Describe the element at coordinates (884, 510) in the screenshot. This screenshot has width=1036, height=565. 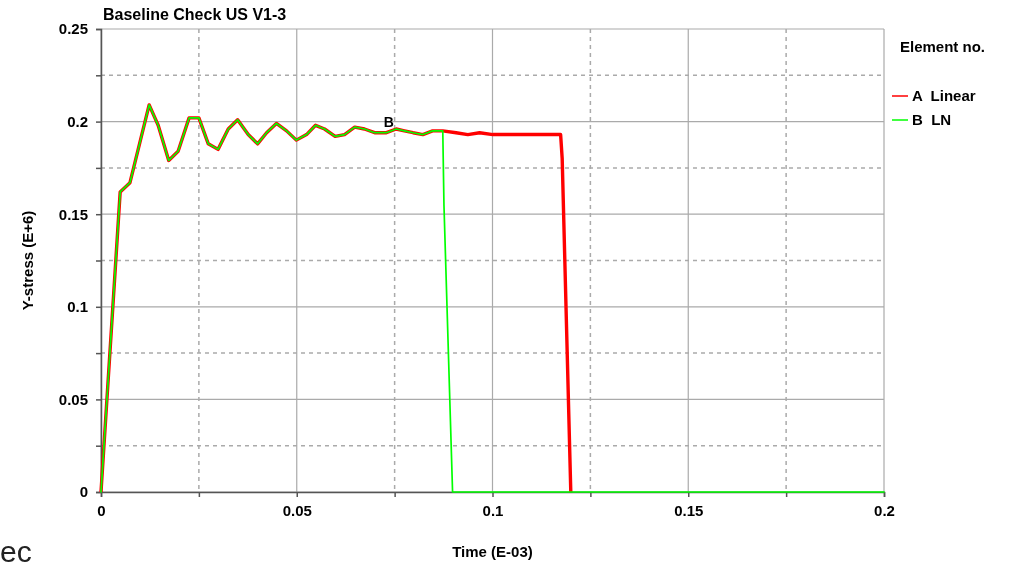
I see `x-tick-label: 0.2` at that location.